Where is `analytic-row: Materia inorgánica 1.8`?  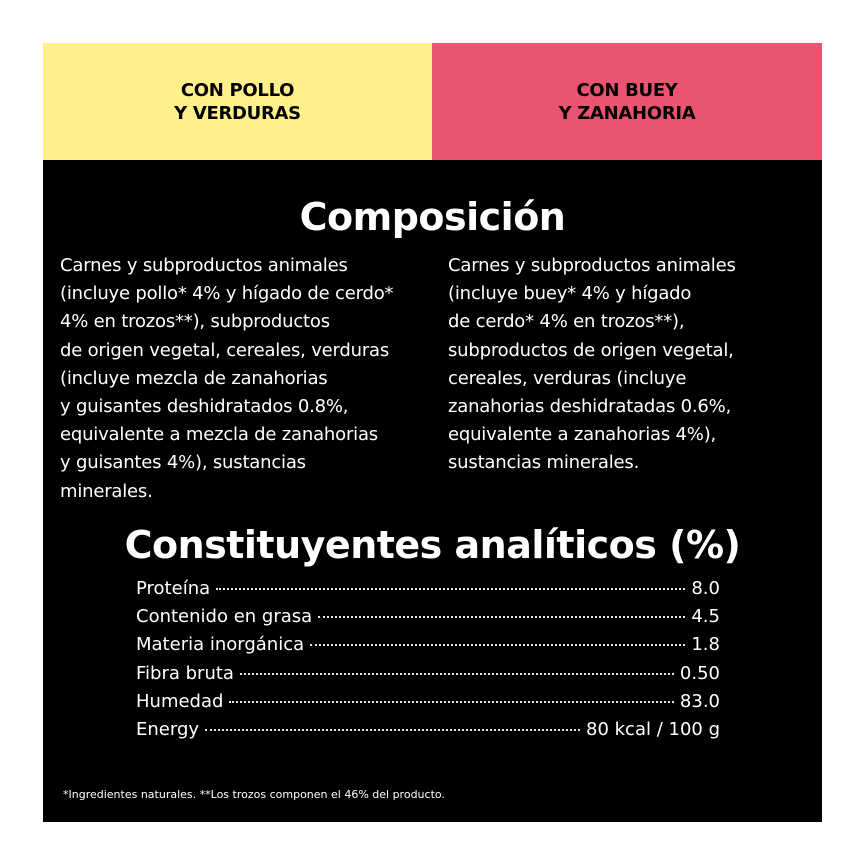
analytic-row: Materia inorgánica 1.8 is located at coordinates (428, 648).